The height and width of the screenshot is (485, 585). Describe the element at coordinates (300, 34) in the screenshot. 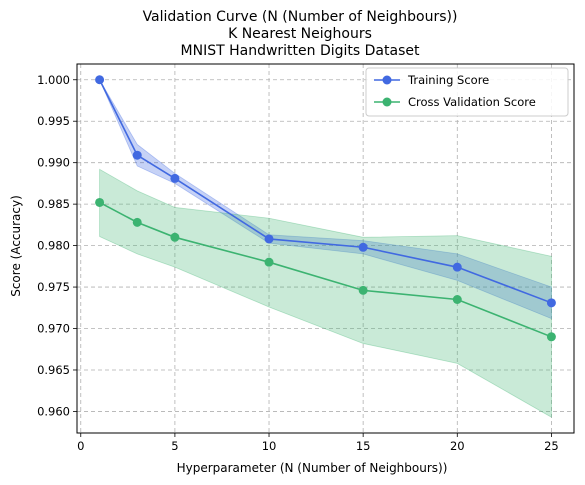

I see `chart-title-line-2: K Nearest Neighours` at that location.